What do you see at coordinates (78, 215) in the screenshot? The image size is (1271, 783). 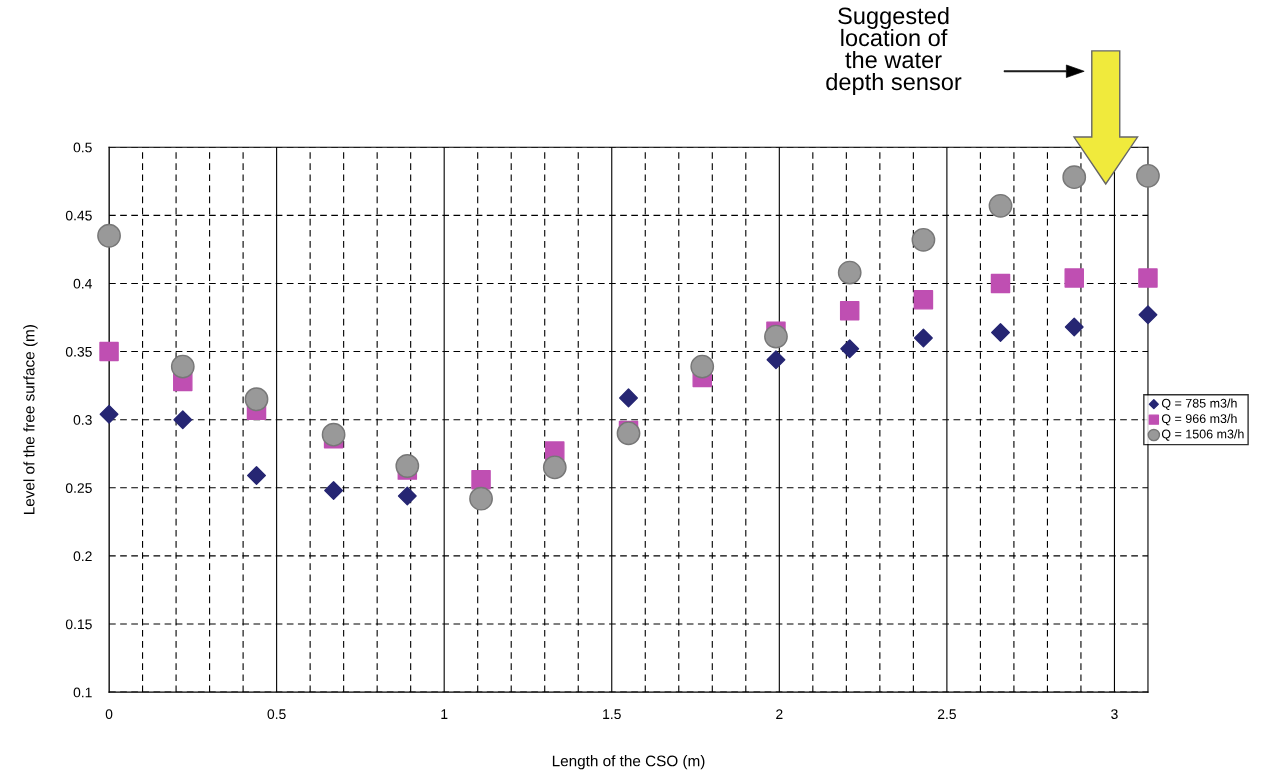 I see `y-tick-label: 0.45` at bounding box center [78, 215].